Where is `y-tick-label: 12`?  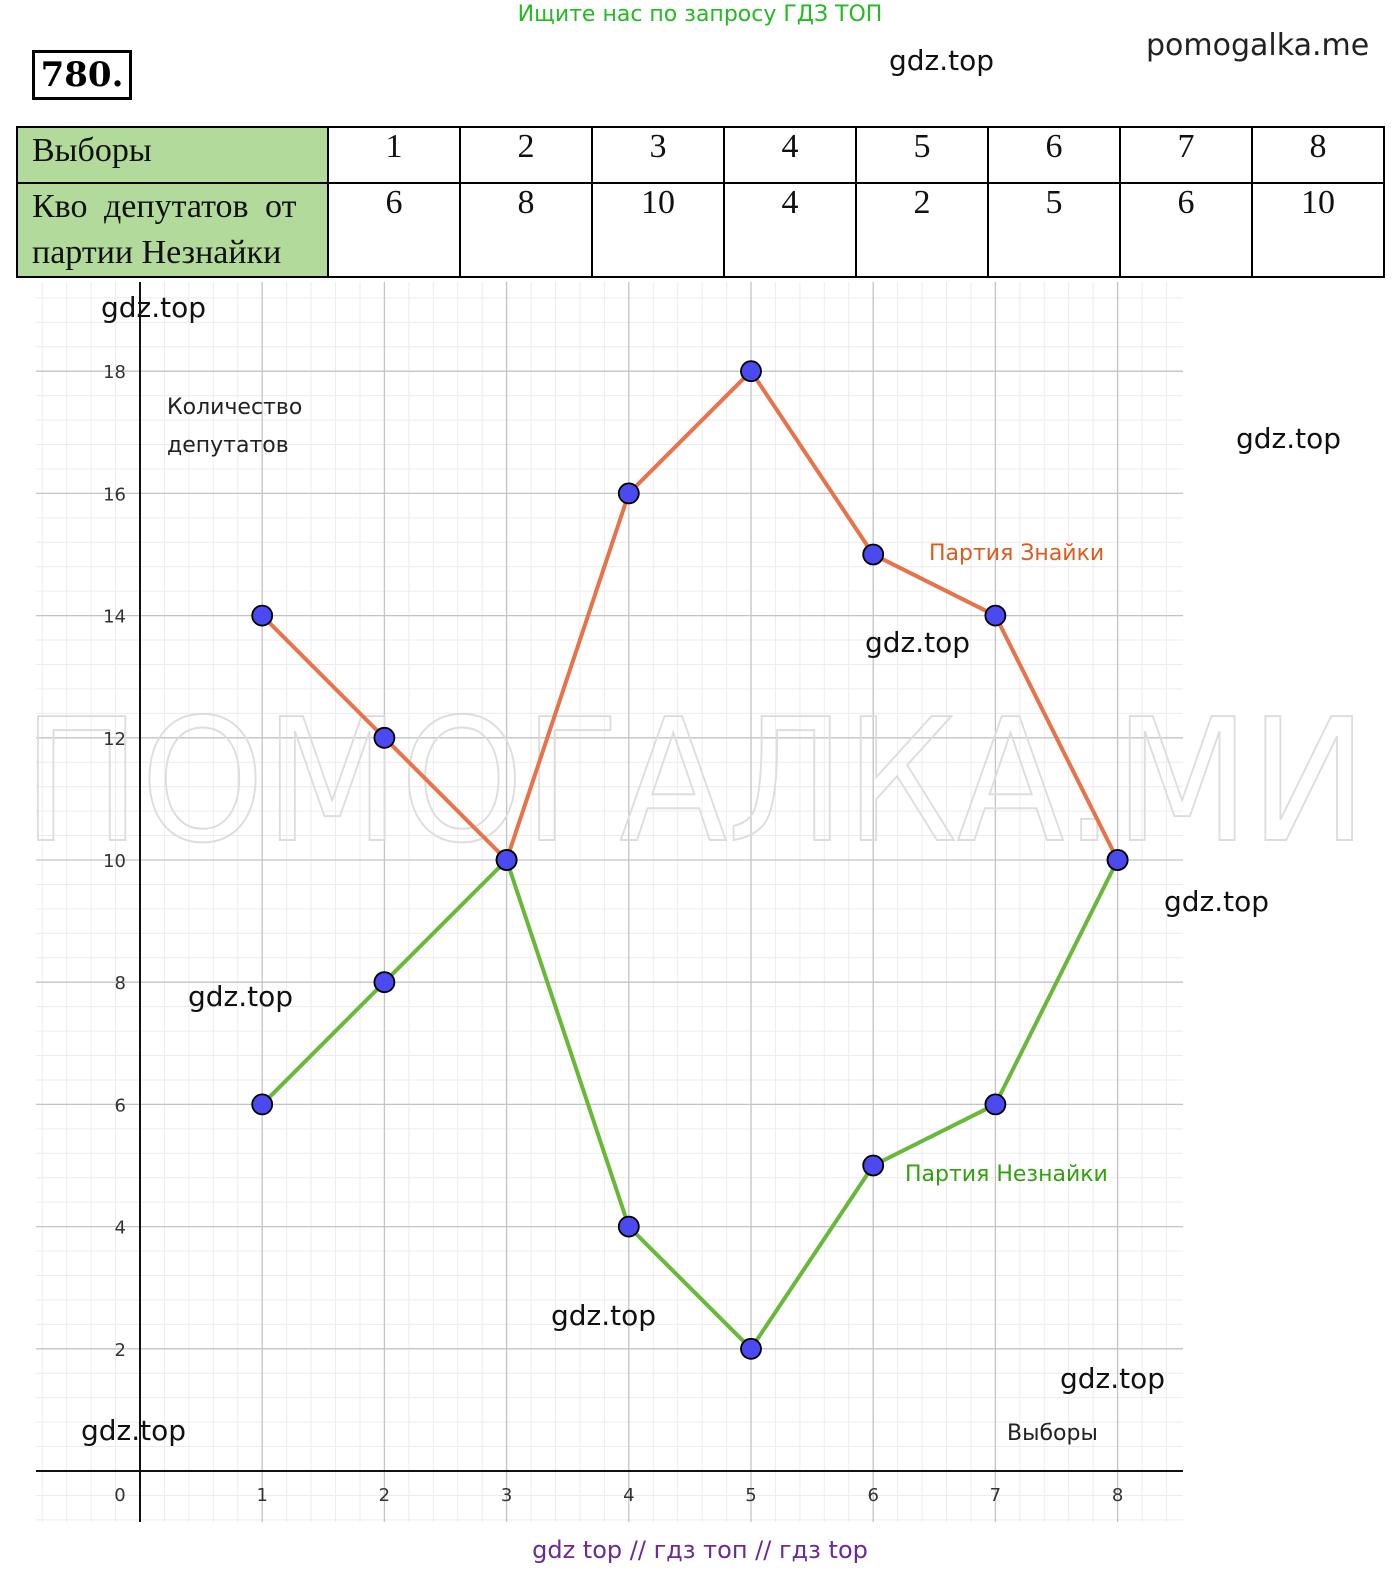
y-tick-label: 12 is located at coordinates (114, 739).